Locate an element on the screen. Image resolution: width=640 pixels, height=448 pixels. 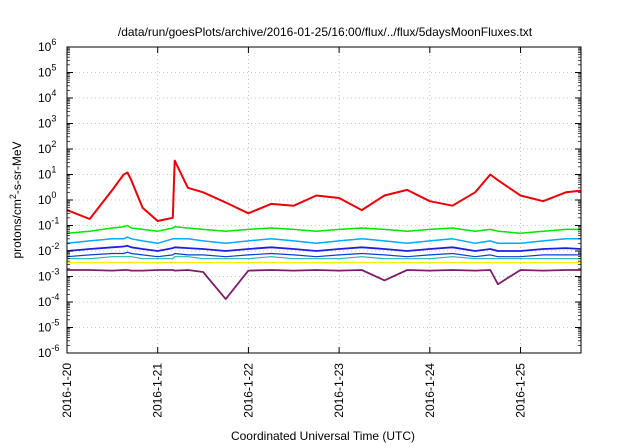
y-tick-label: 10¹ is located at coordinates (47, 173).